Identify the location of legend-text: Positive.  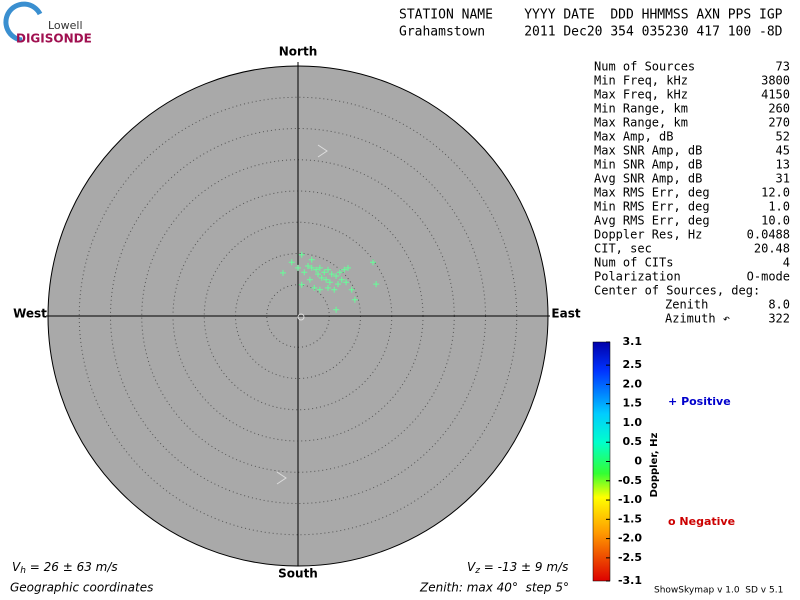
(706, 401).